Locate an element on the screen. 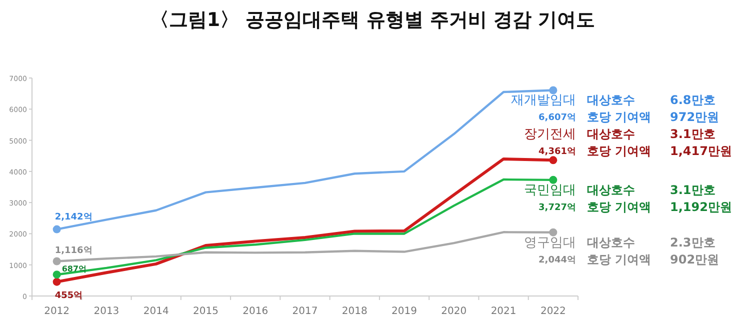 The image size is (745, 322). text: 972만원 is located at coordinates (695, 117).